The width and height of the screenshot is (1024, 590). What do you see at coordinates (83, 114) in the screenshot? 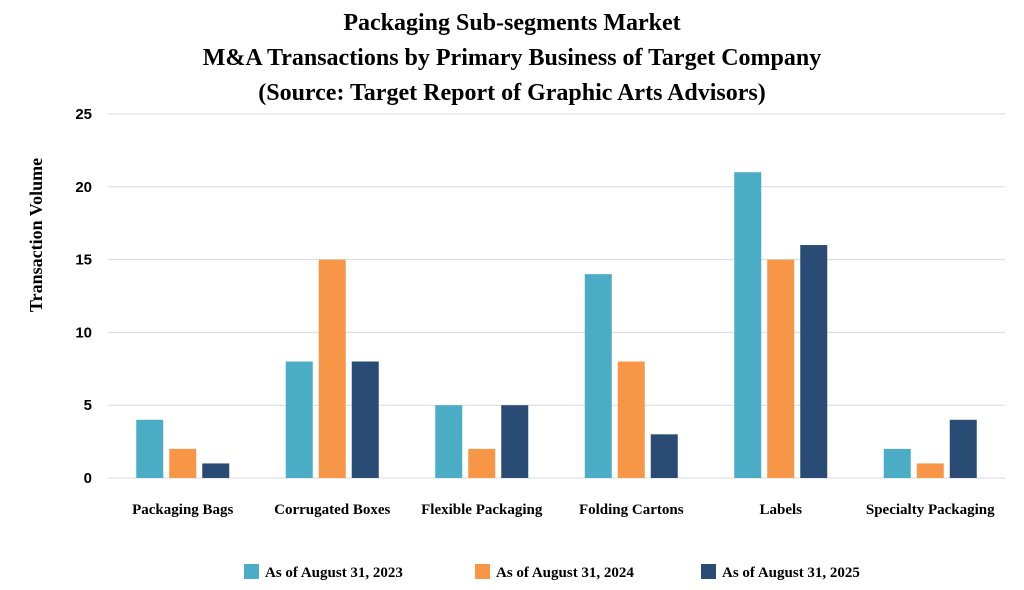
I see `y-tick-label: 25` at bounding box center [83, 114].